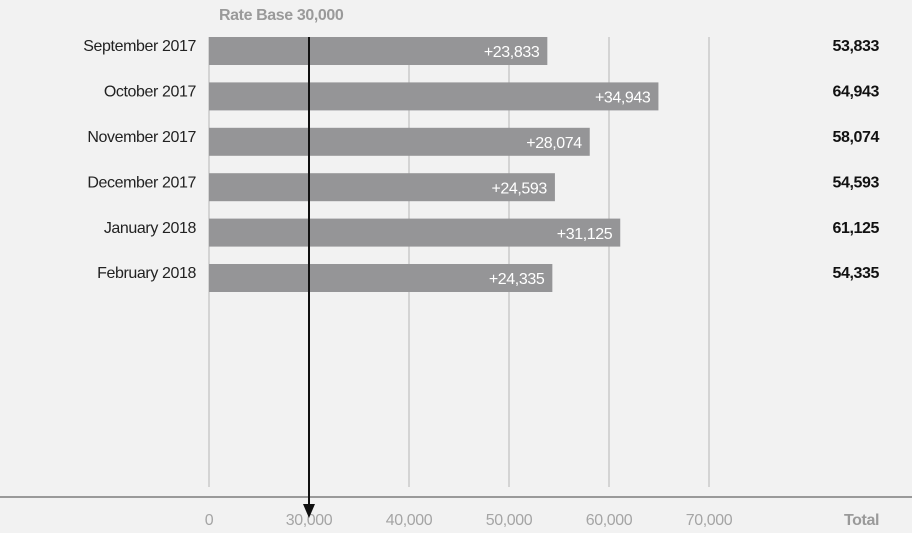 The width and height of the screenshot is (912, 533). What do you see at coordinates (409, 520) in the screenshot?
I see `x-tick-label: 40,000` at bounding box center [409, 520].